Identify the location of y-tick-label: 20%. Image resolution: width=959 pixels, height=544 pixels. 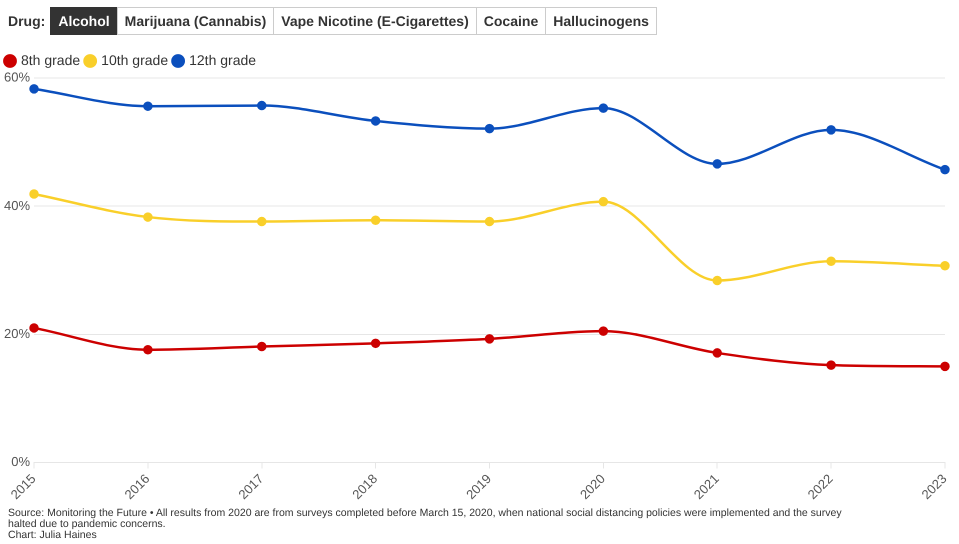
(17, 333).